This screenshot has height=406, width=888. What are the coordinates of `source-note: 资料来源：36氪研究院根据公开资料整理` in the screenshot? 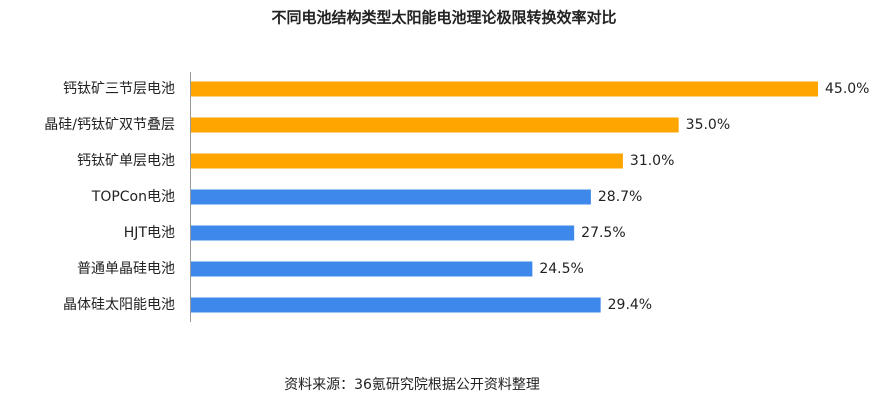 It's located at (412, 385).